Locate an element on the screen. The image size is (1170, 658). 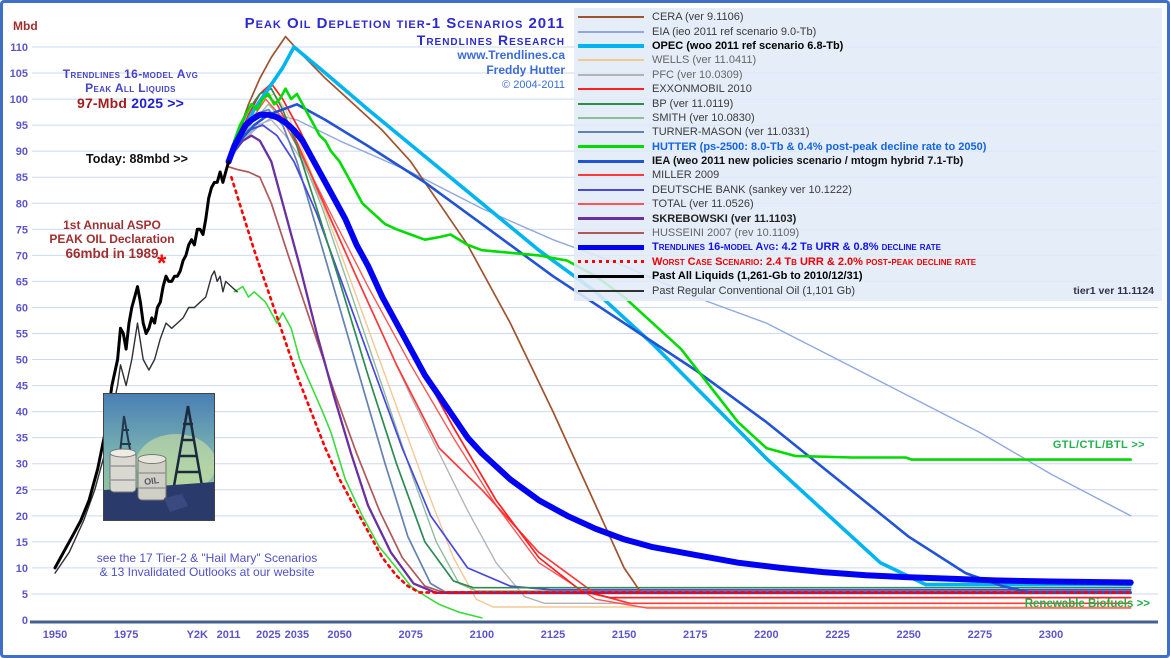
today-production-annotation: Today: 88mbd >> is located at coordinates (137, 159).